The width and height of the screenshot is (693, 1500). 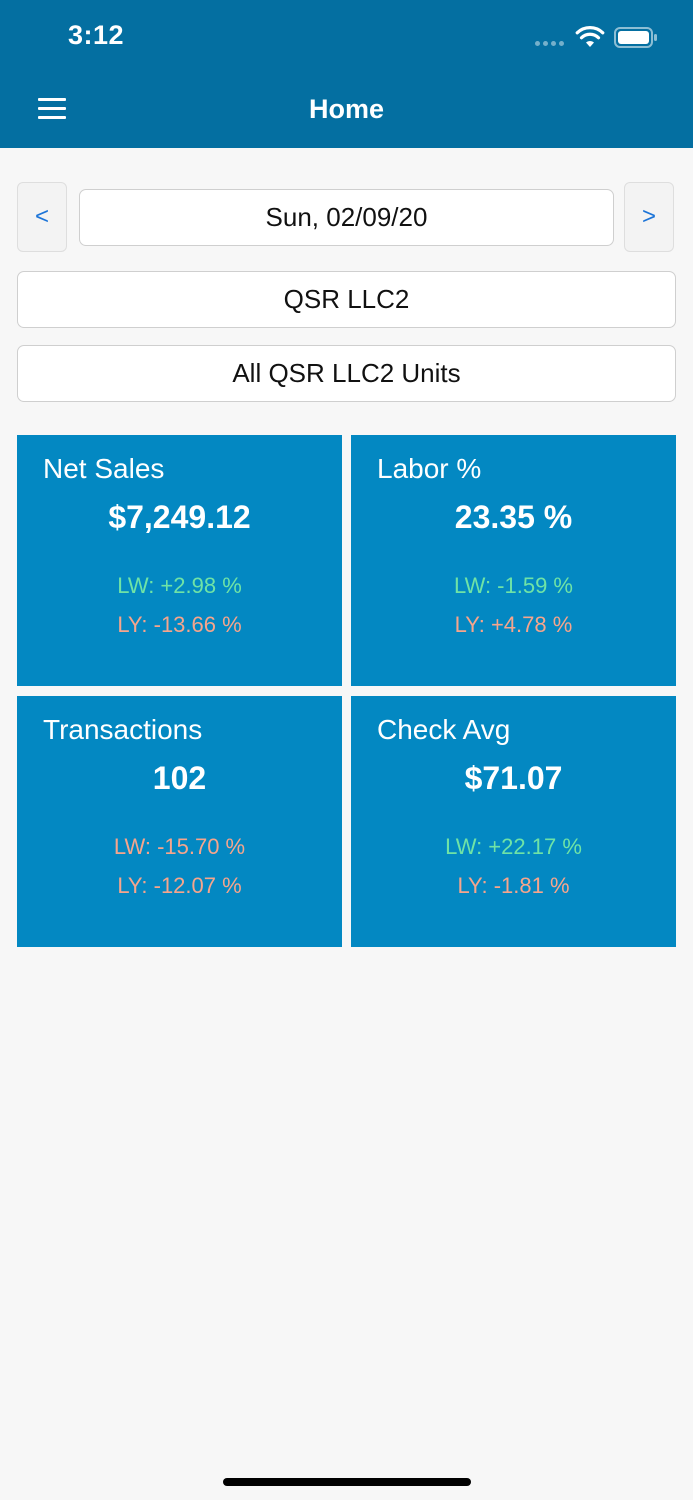 I want to click on status-time: 3:12, so click(x=96, y=35).